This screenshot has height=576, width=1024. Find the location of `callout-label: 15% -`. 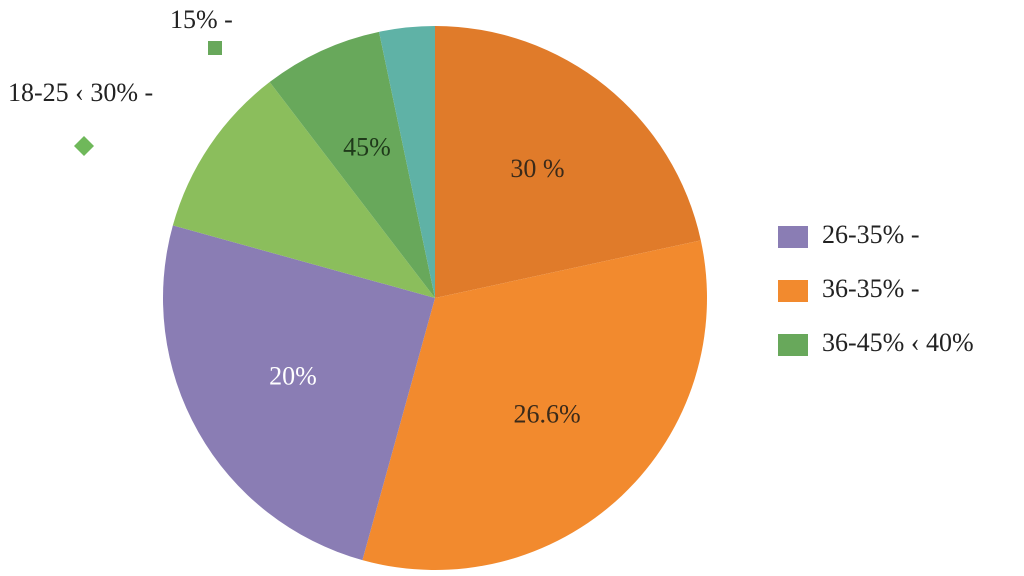

callout-label: 15% - is located at coordinates (201, 19).